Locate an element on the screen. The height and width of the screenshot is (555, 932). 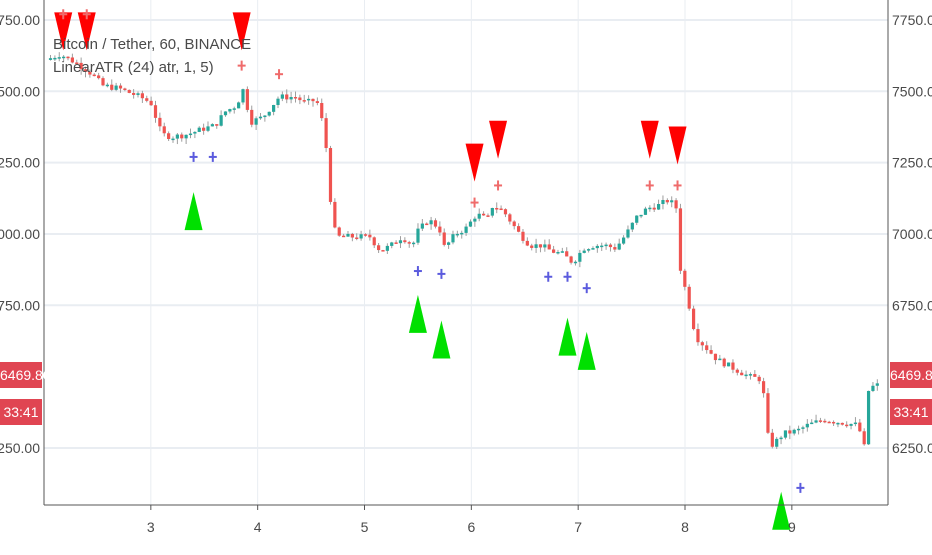
left-price-tag: 6469.80 is located at coordinates (25, 375).